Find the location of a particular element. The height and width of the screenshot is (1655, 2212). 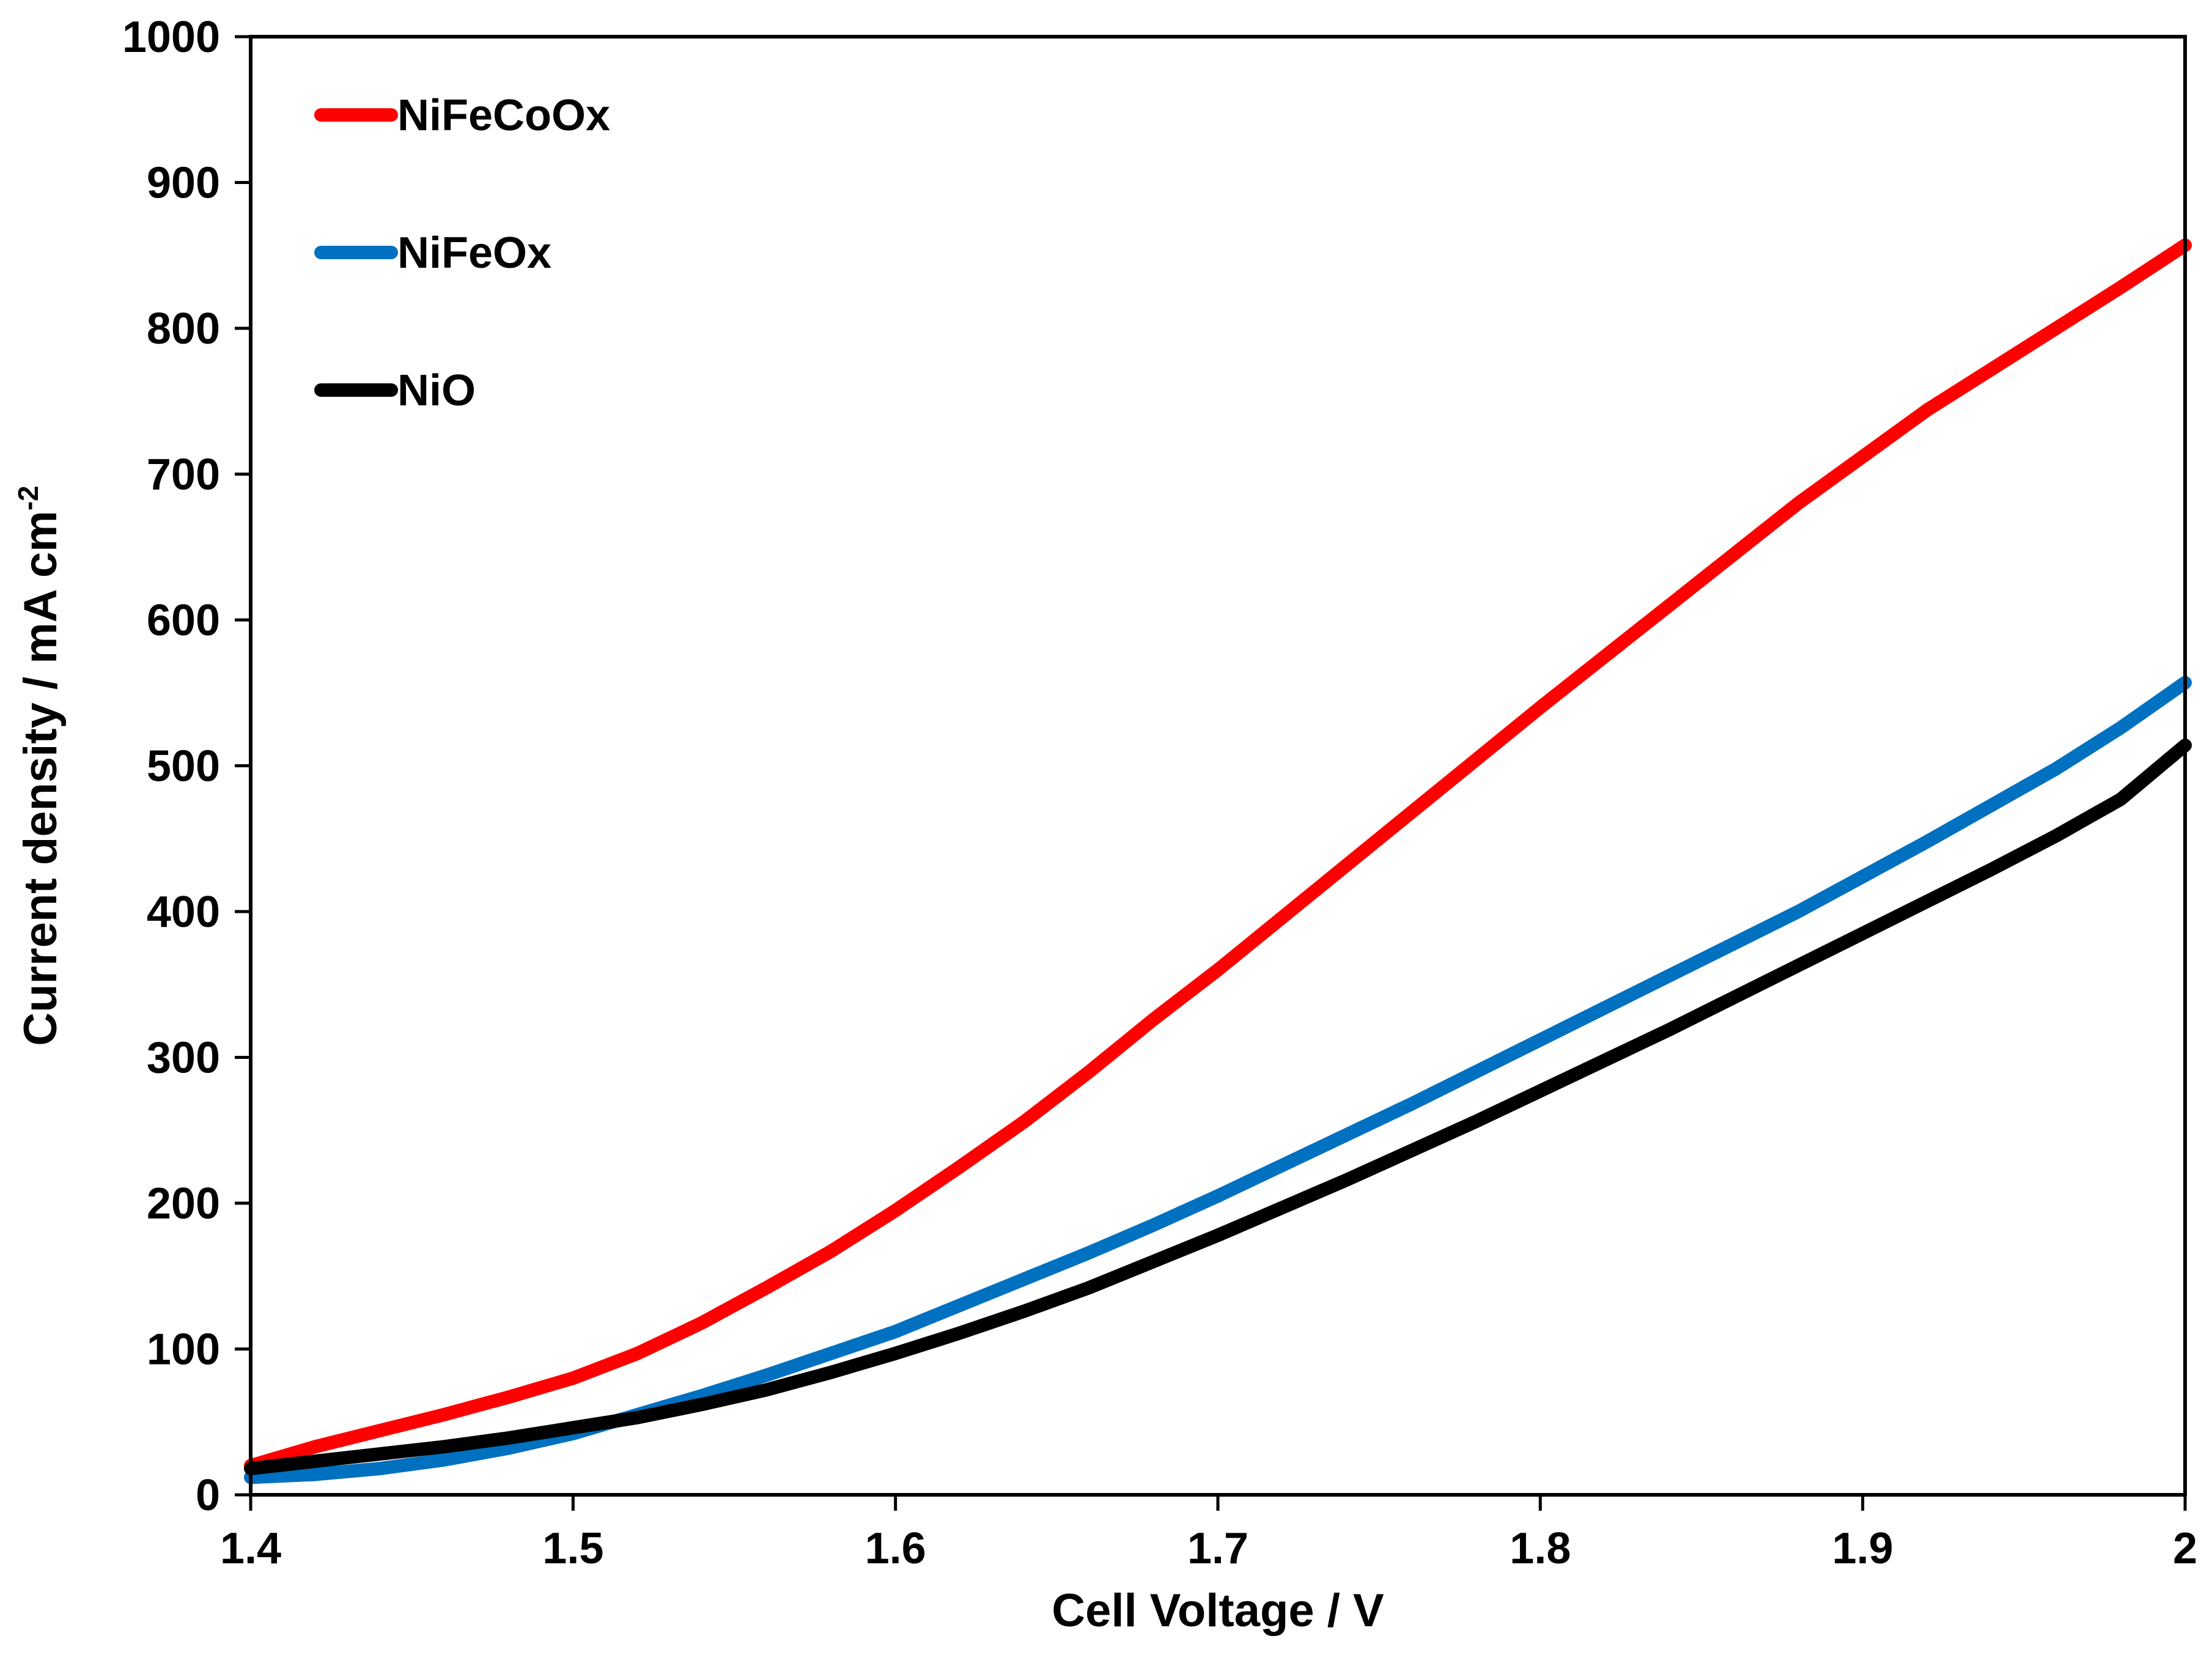

x-tick-label: 1.7 is located at coordinates (1217, 1548).